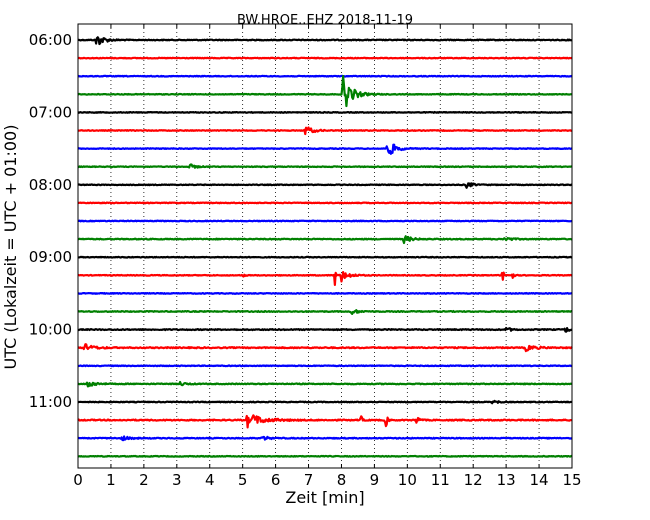  What do you see at coordinates (50, 330) in the screenshot?
I see `y-tick-label: 10:00` at bounding box center [50, 330].